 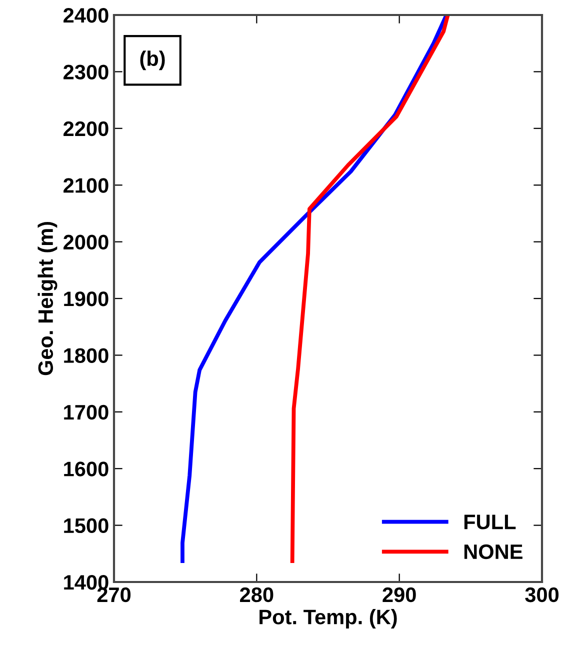 I want to click on y-axis-title: Geo. Height (m), so click(x=48, y=299).